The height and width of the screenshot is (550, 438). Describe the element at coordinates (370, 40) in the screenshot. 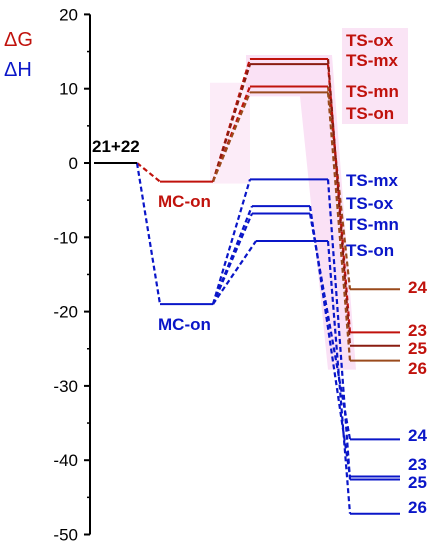

I see `ts-dg-label: TS-ox` at that location.